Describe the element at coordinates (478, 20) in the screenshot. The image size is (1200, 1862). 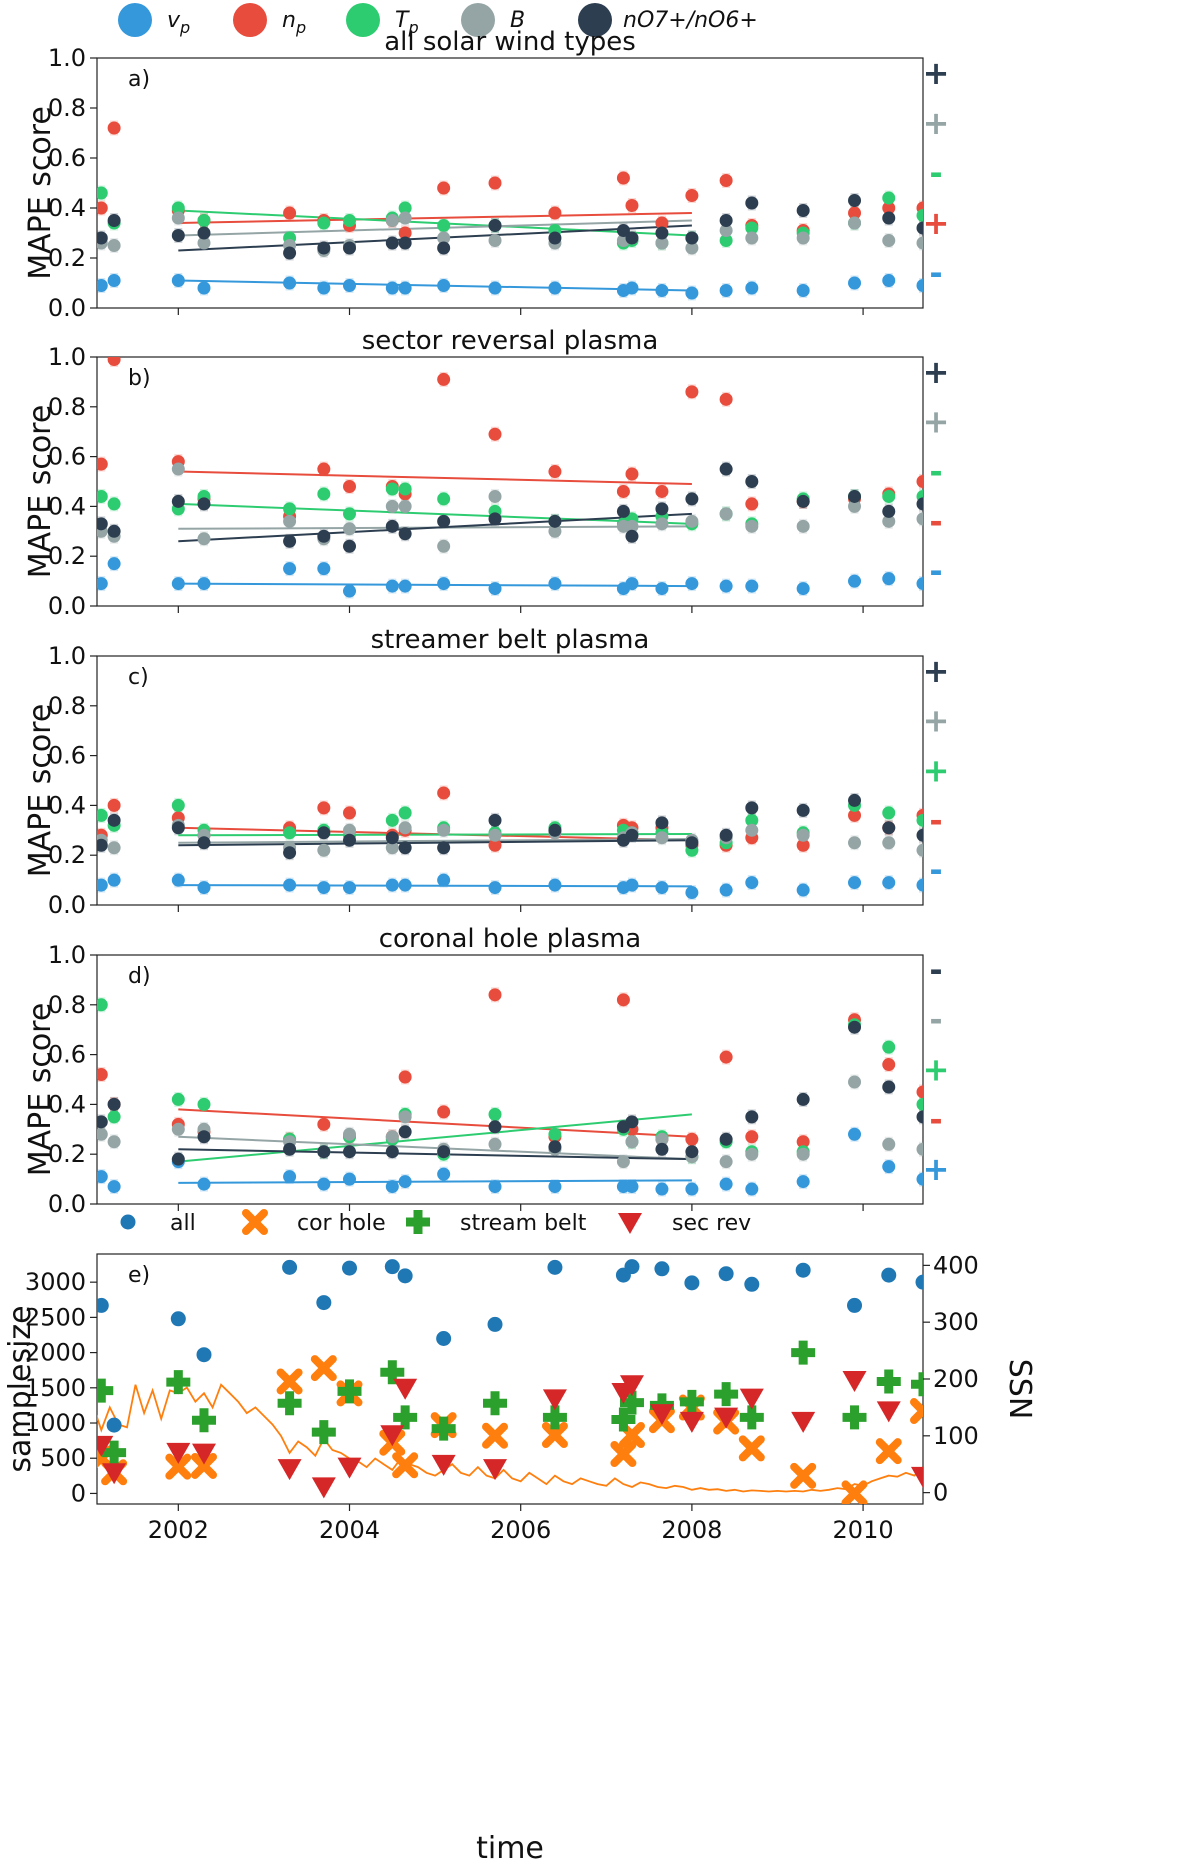
I see `legend-marker-b` at that location.